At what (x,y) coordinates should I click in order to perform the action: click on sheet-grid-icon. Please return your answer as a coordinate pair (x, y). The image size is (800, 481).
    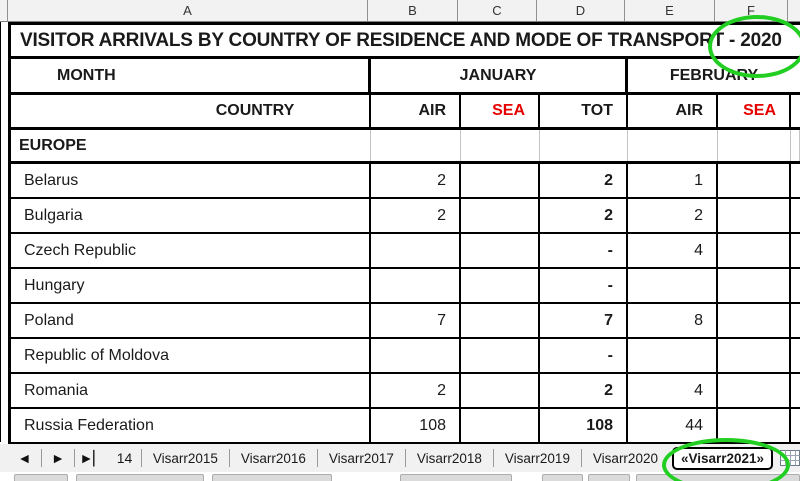
    Looking at the image, I should click on (790, 458).